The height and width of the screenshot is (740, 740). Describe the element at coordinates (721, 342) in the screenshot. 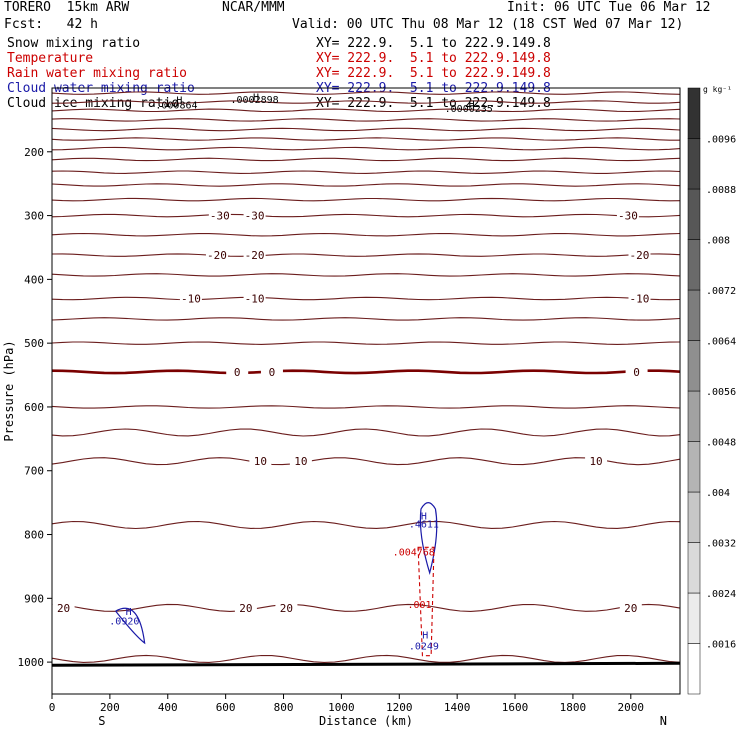

I see `colorbar-tick-label: .0064` at that location.